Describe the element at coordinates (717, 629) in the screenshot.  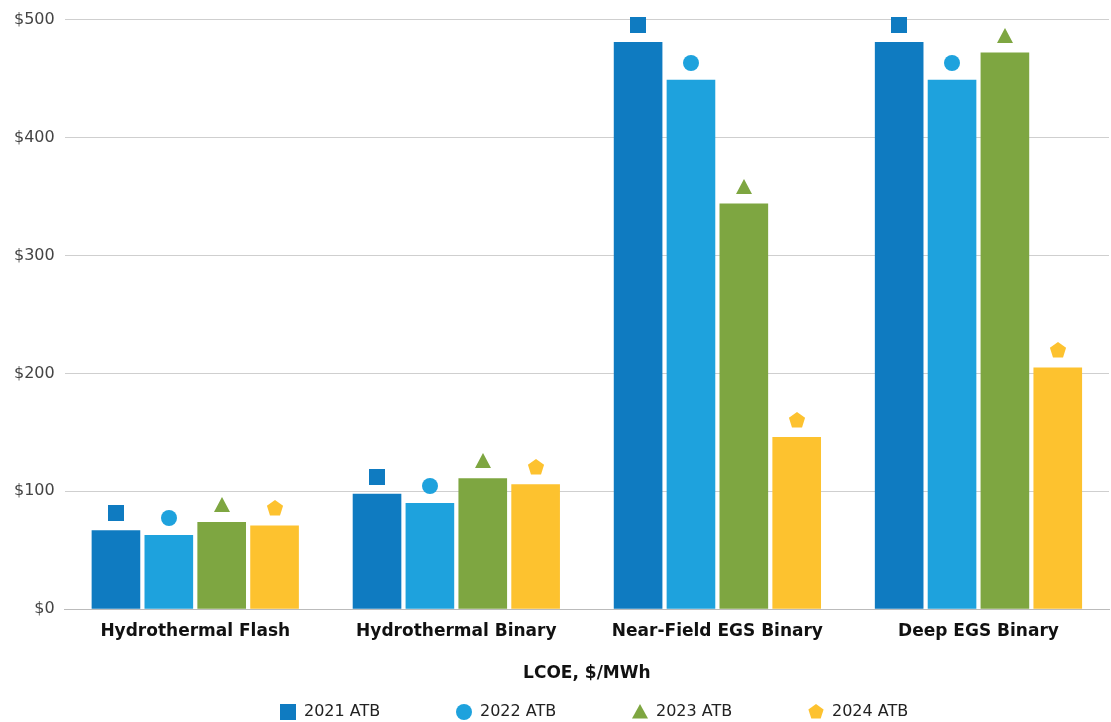
I see `x-tick-label: Near-Field EGS Binary` at that location.